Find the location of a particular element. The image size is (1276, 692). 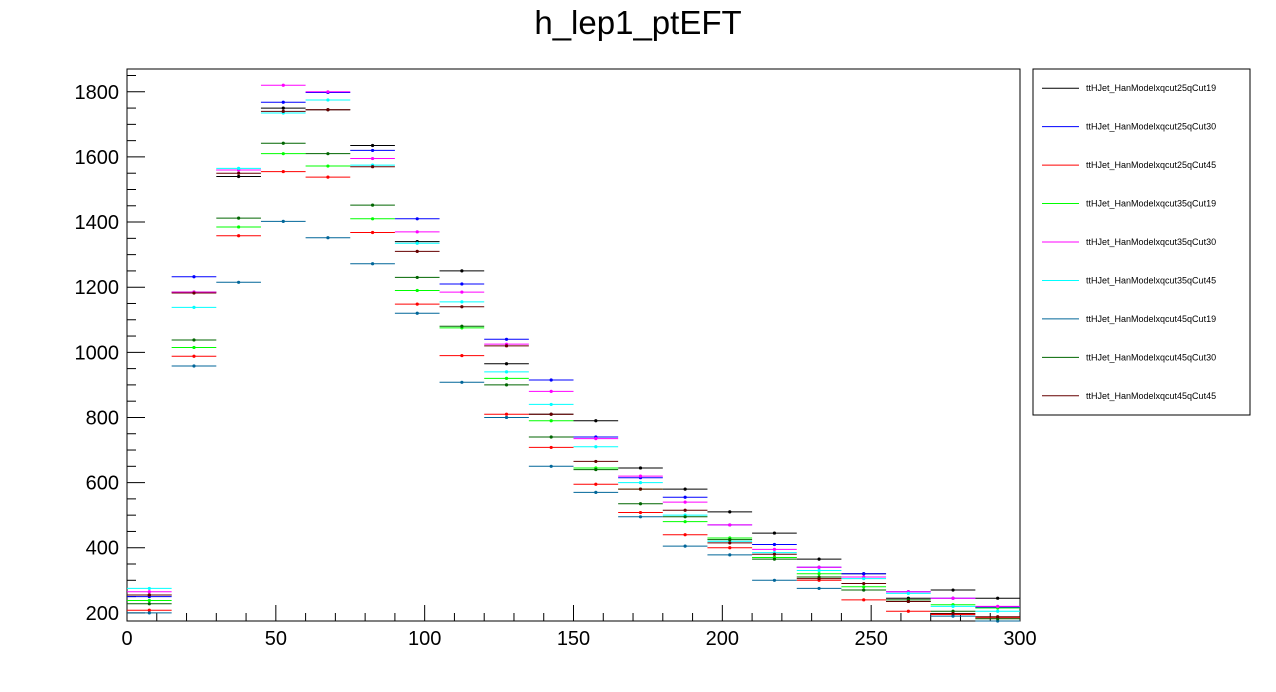

legend-label: ttHJet_HanModelxqcut35qCut30 is located at coordinates (1151, 242).